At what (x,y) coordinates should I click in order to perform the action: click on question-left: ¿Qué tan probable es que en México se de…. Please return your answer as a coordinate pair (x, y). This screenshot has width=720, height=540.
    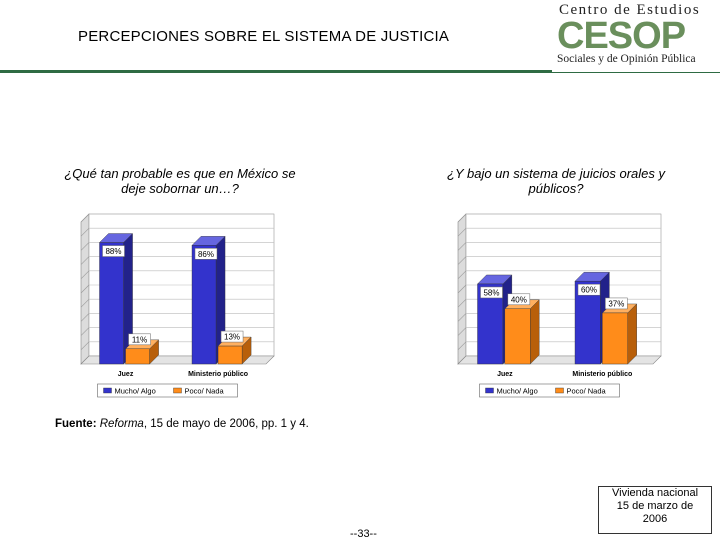
    Looking at the image, I should click on (180, 181).